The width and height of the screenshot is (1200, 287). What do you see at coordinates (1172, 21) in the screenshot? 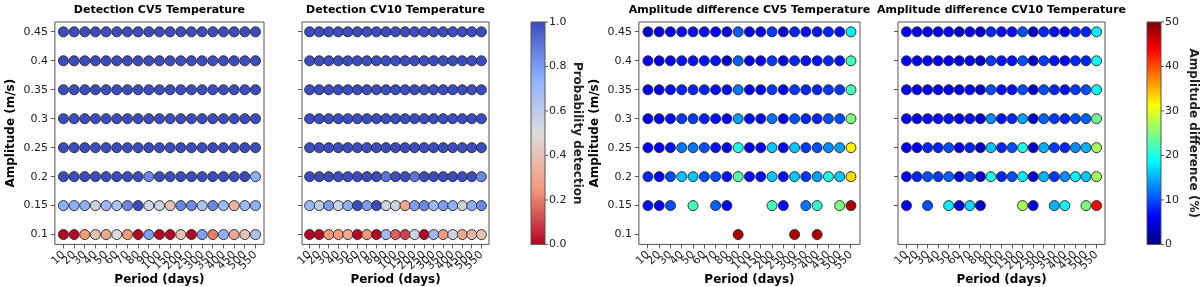
I see `color-bar-label: 50` at bounding box center [1172, 21].